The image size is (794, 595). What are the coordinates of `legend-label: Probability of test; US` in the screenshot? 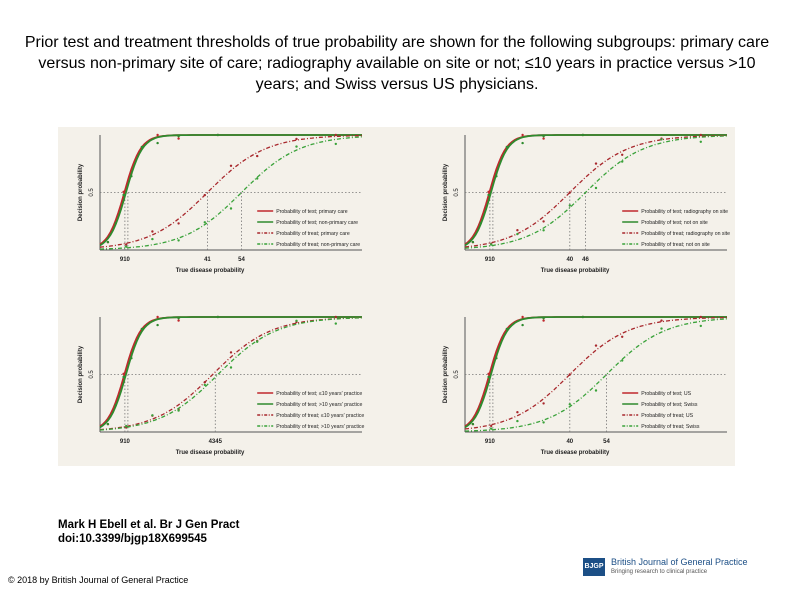 It's located at (666, 394).